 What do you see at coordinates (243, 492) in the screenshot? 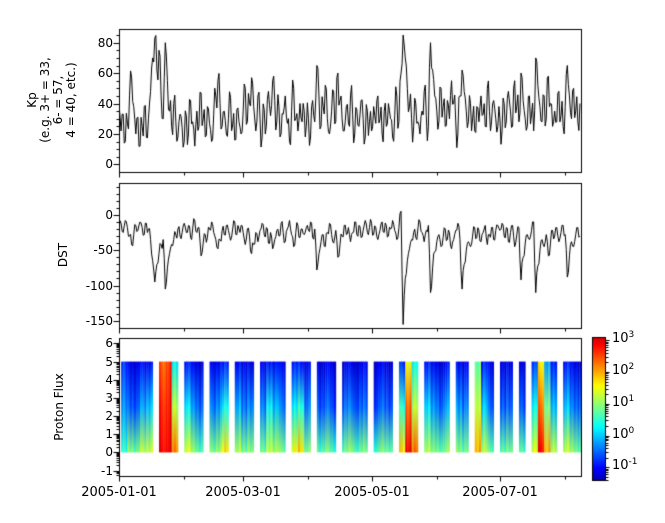
I see `x-tick-label: 2005-03-01` at bounding box center [243, 492].